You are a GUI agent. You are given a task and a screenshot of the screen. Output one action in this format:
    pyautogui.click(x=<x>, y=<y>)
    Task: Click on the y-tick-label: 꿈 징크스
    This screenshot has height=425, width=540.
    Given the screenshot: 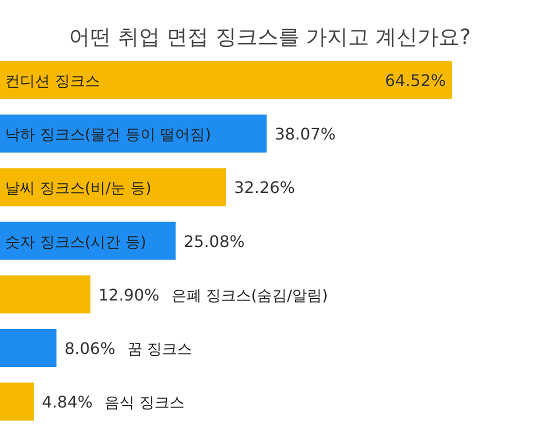 What is the action you would take?
    pyautogui.click(x=159, y=349)
    